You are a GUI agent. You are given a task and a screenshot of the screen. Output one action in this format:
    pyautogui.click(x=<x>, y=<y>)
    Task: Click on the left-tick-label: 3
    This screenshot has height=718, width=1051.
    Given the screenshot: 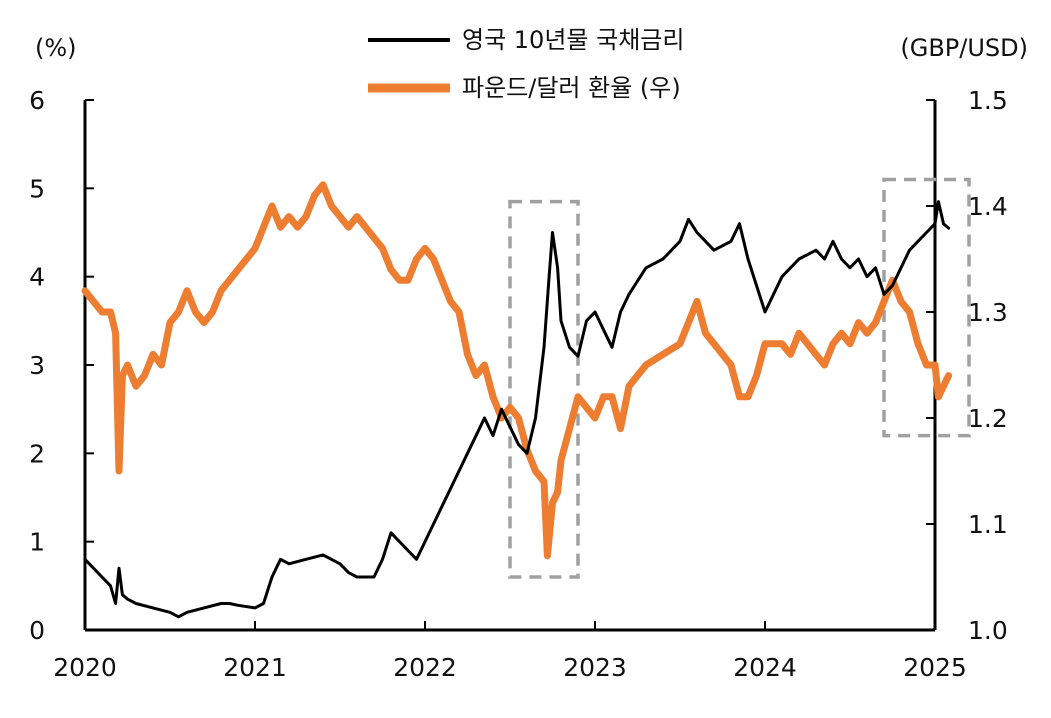 What is the action you would take?
    pyautogui.click(x=37, y=365)
    